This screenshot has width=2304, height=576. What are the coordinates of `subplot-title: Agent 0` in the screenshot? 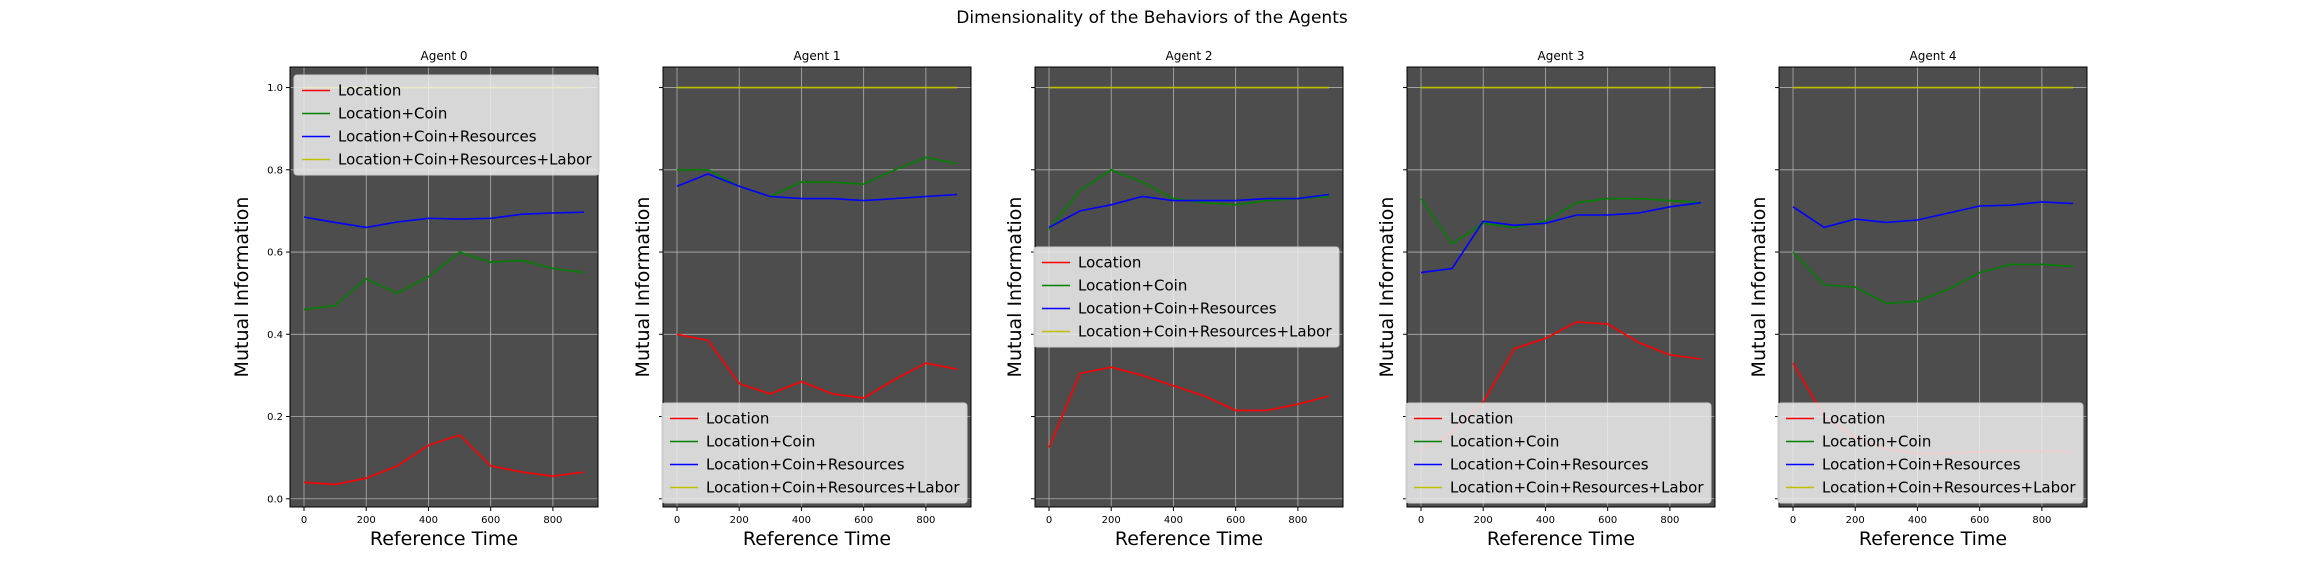 It's located at (444, 56).